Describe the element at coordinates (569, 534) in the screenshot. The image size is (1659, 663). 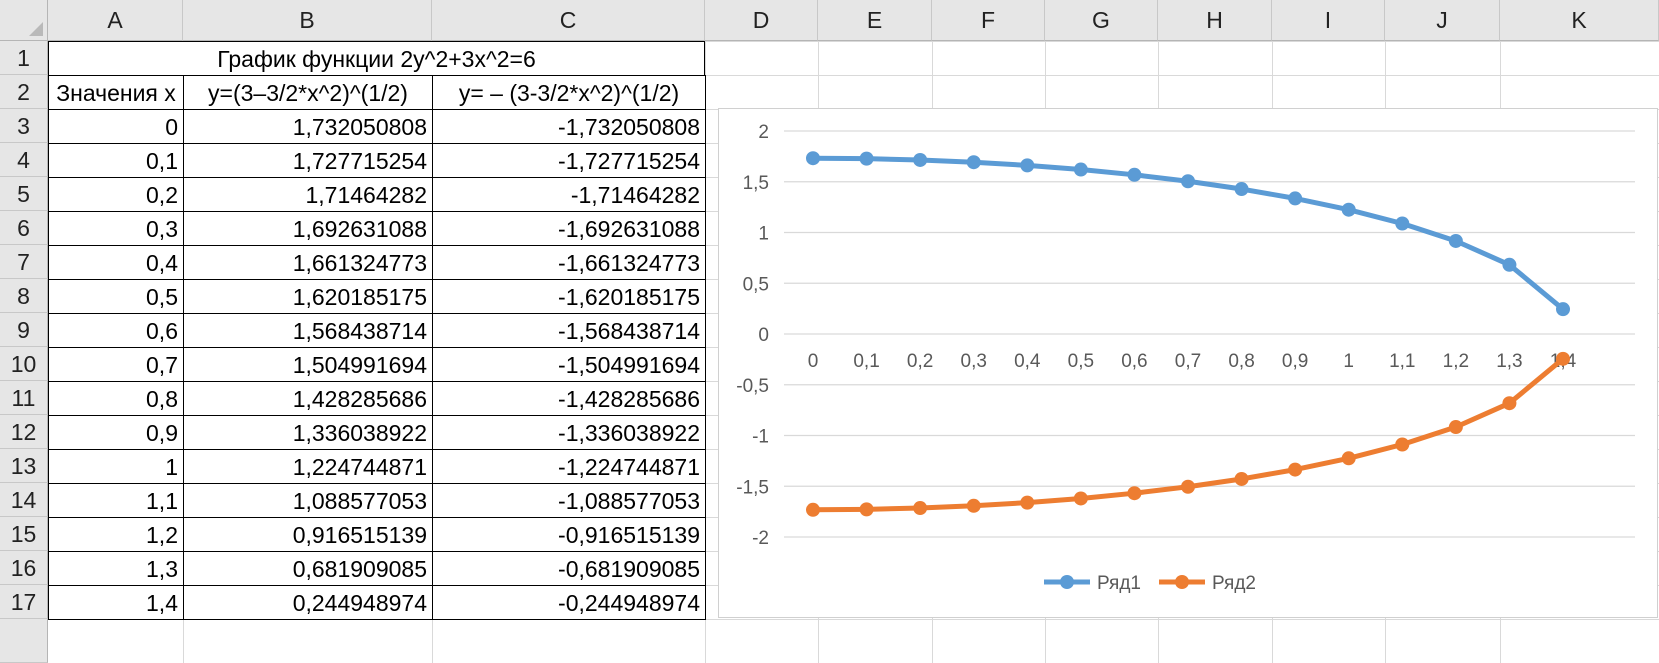
I see `cell-c15: -0,916515139` at that location.